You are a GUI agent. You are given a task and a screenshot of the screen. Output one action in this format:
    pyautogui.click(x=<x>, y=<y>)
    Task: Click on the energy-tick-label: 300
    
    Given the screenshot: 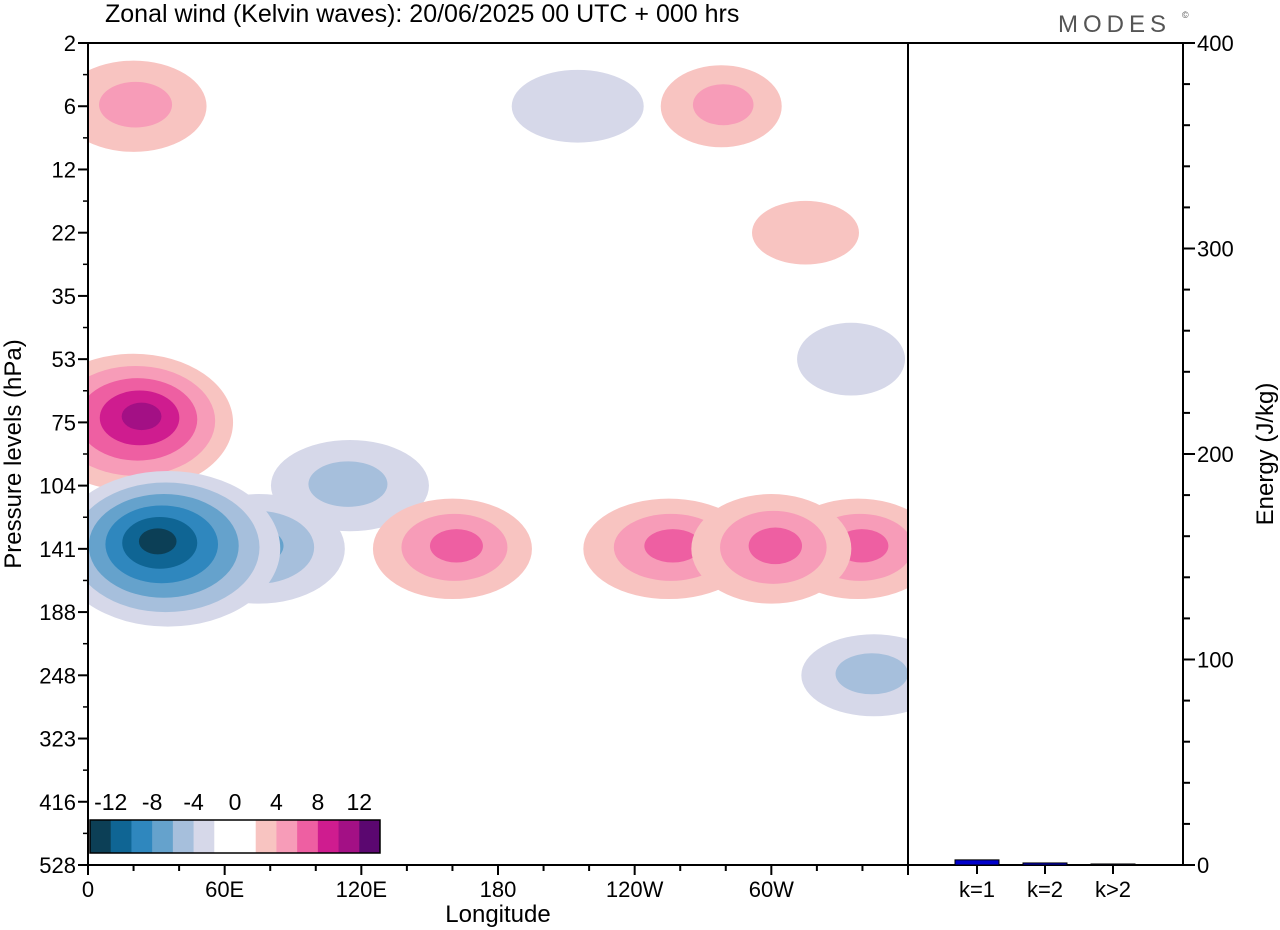 What is the action you would take?
    pyautogui.click(x=1215, y=249)
    